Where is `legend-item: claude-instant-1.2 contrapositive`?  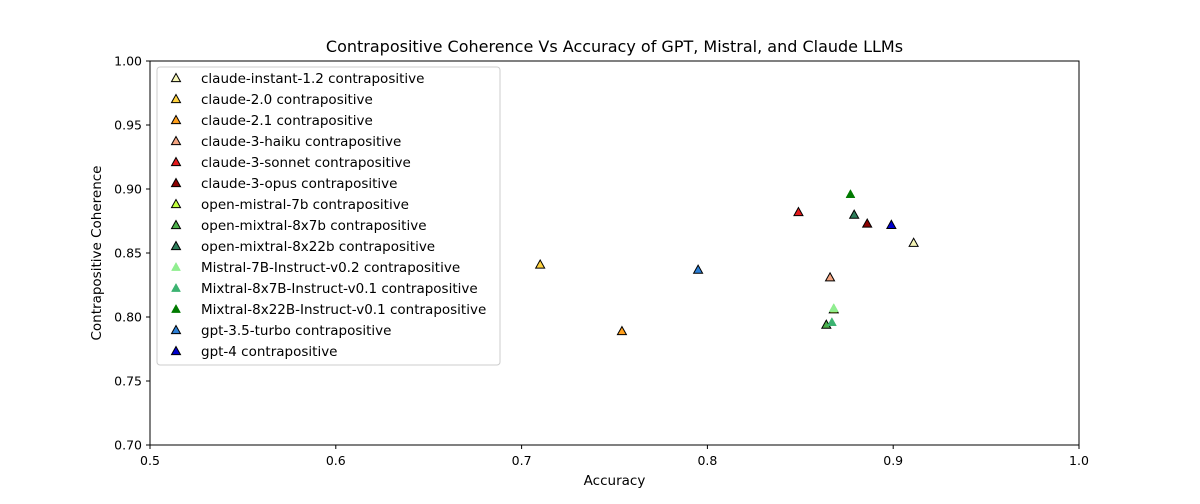
legend-item: claude-instant-1.2 contrapositive is located at coordinates (297, 79).